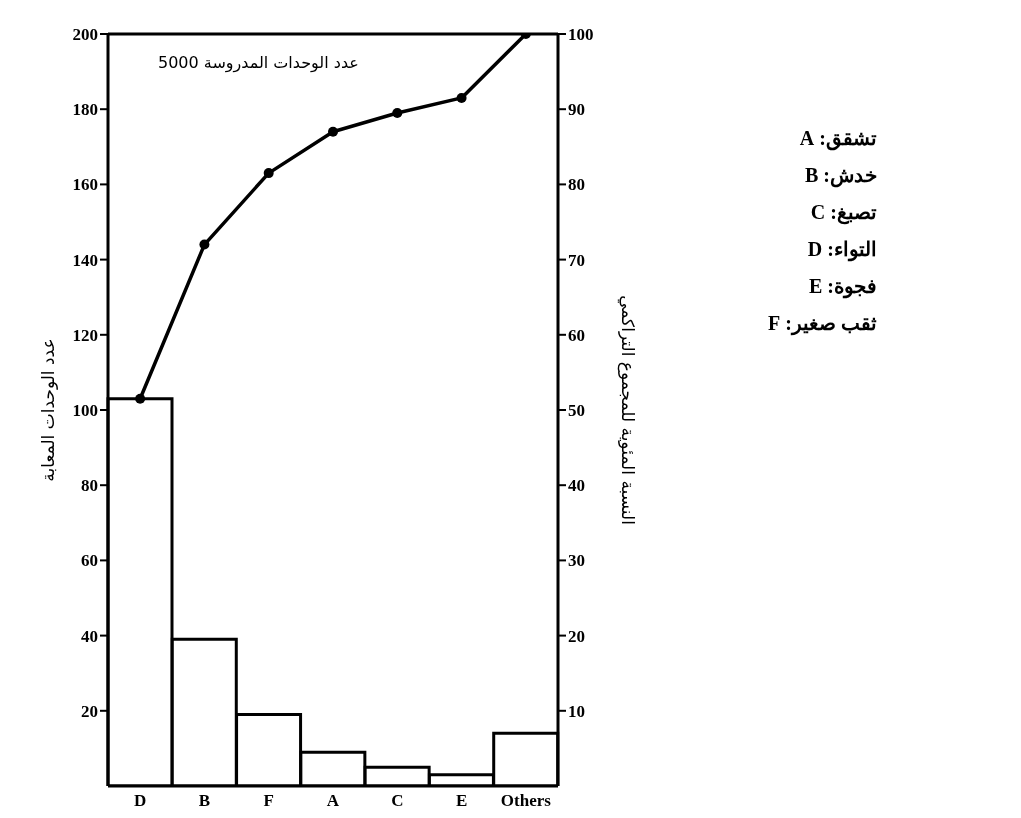 The width and height of the screenshot is (1021, 818). I want to click on y-tick-label: 180, so click(85, 110).